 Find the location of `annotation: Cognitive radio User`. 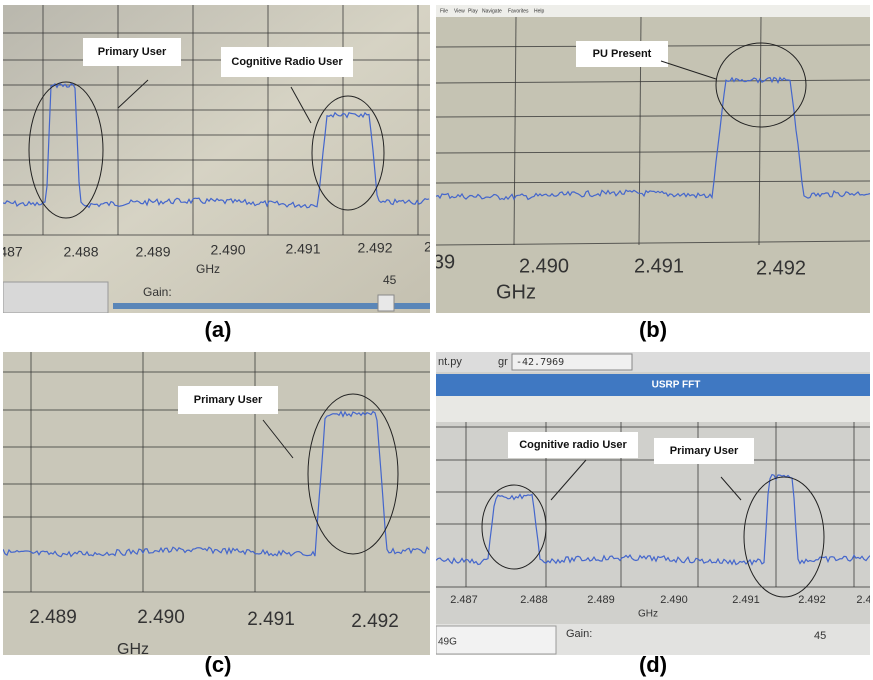

annotation: Cognitive radio User is located at coordinates (573, 445).